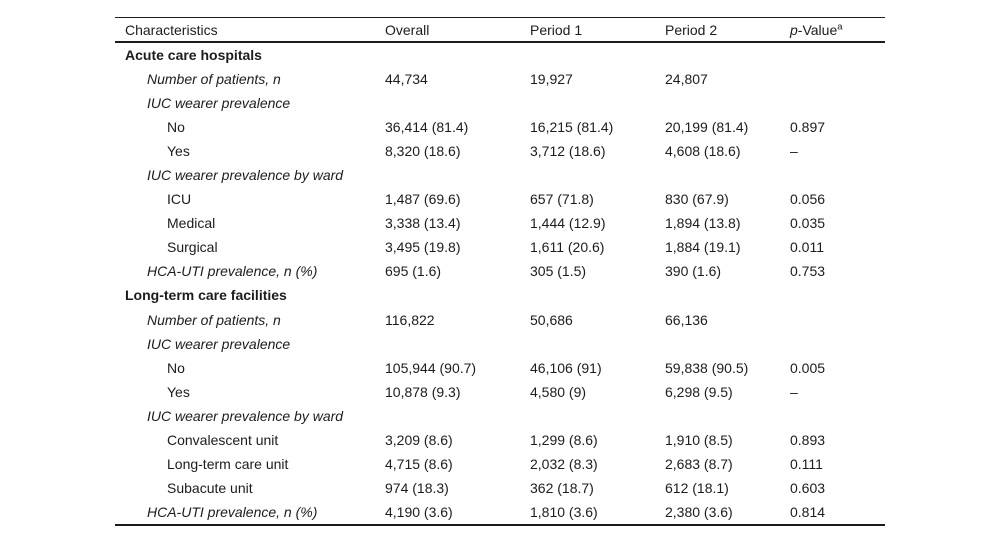  What do you see at coordinates (691, 29) in the screenshot?
I see `column-header-period2: Period 2` at bounding box center [691, 29].